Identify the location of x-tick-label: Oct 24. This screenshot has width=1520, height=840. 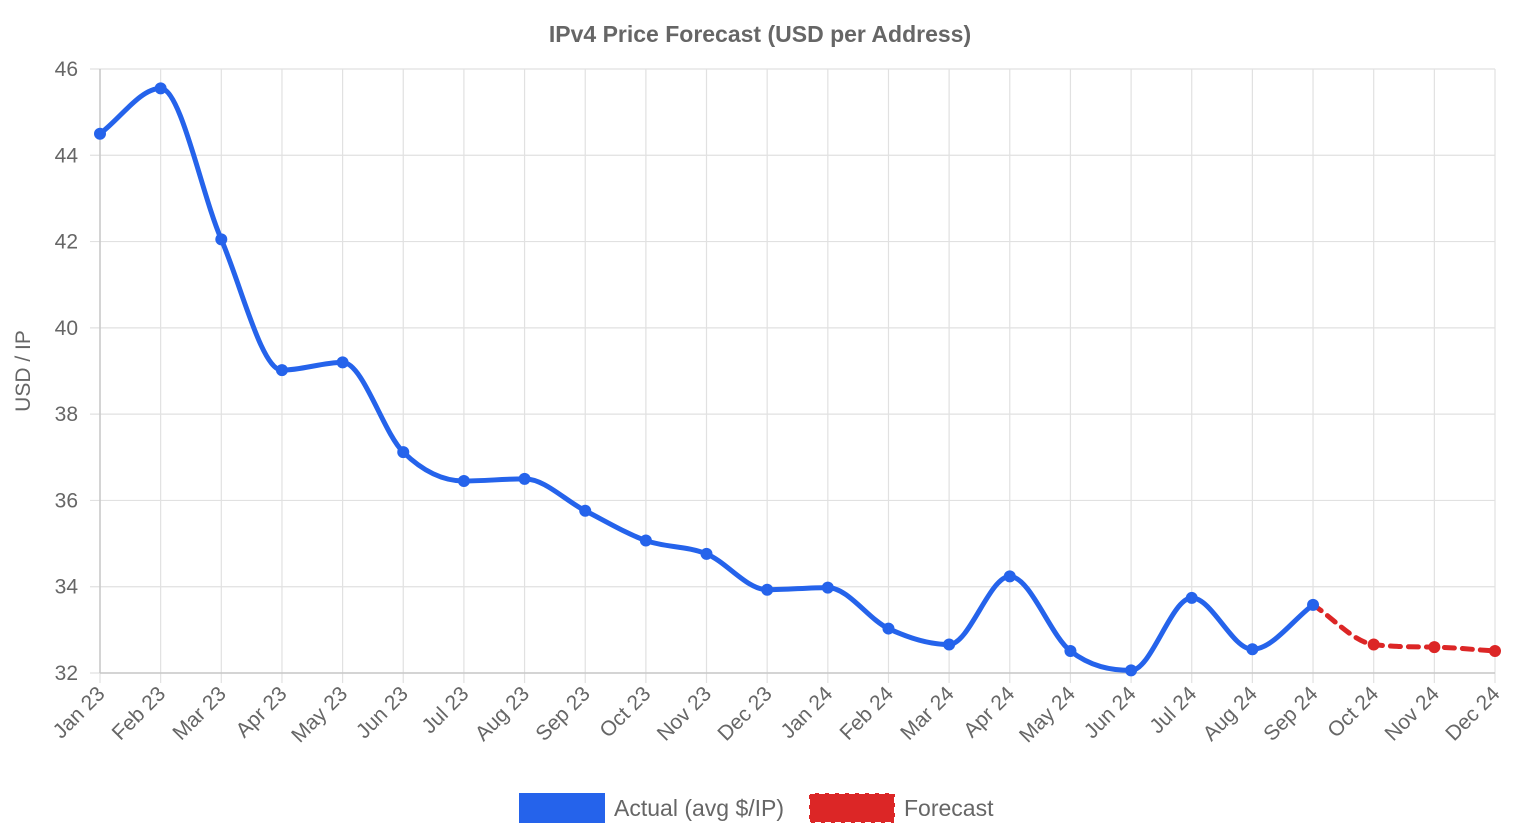
(1353, 712).